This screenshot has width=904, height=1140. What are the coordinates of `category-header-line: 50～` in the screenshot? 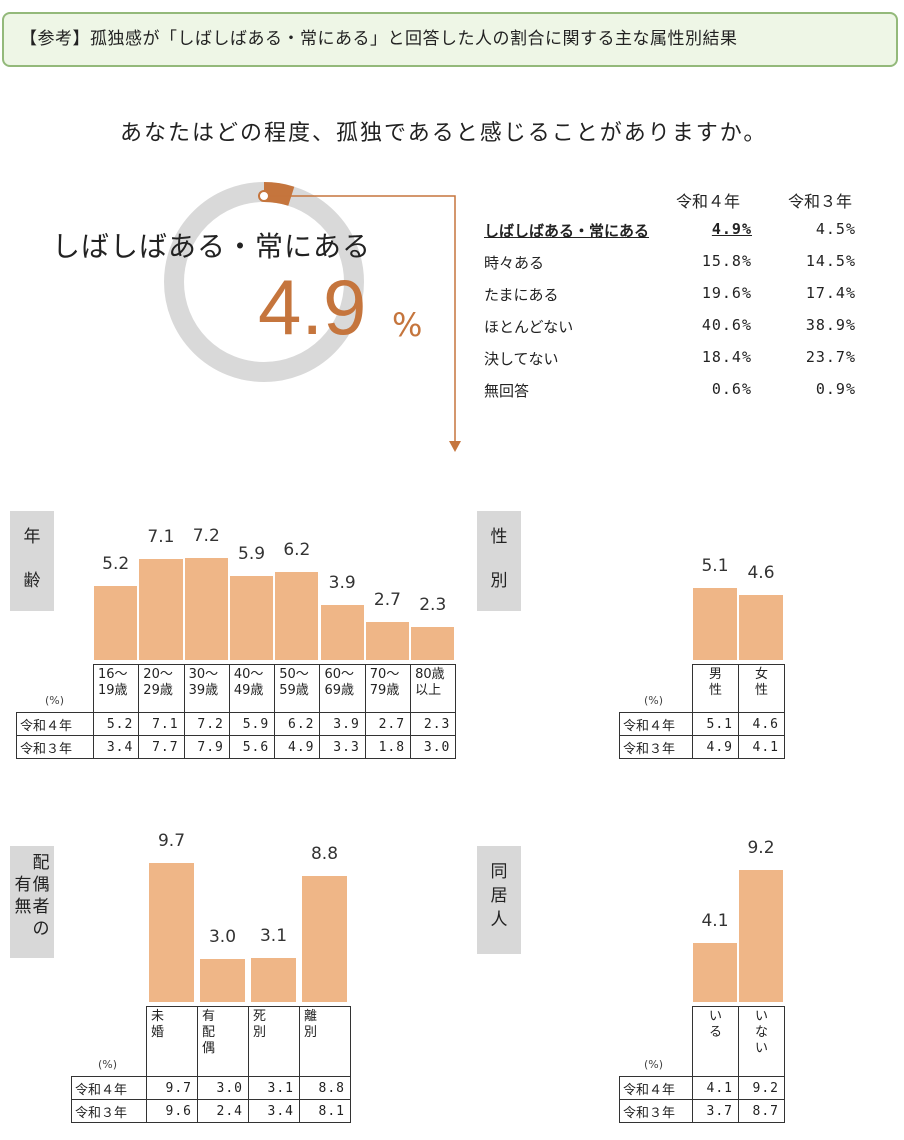 It's located at (294, 674).